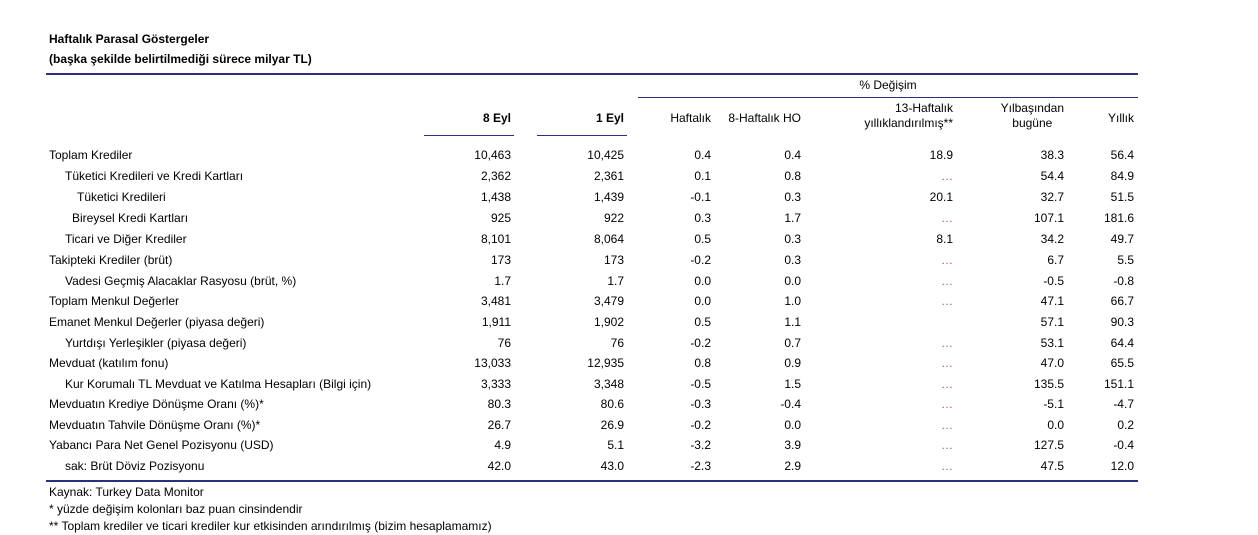 This screenshot has height=535, width=1258. What do you see at coordinates (702, 218) in the screenshot?
I see `cell-haftalik: 0.3` at bounding box center [702, 218].